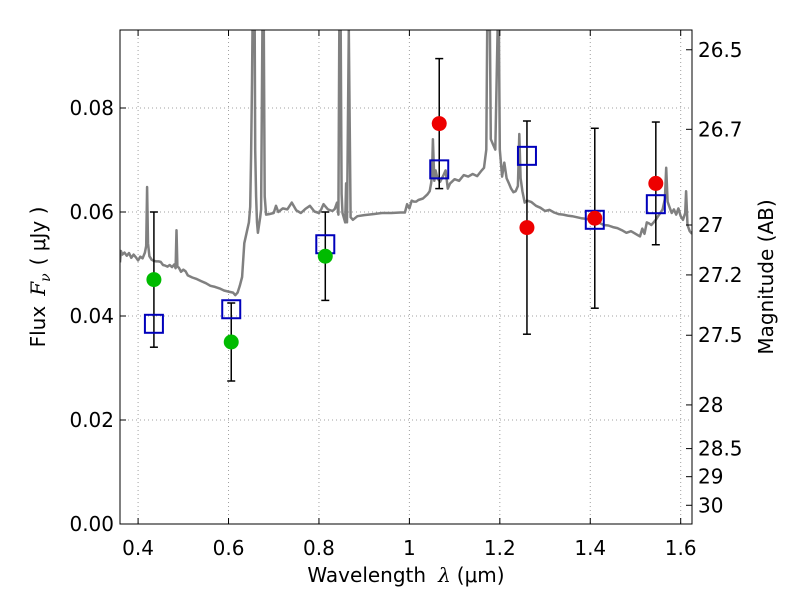 The image size is (800, 600). What do you see at coordinates (40, 277) in the screenshot?
I see `y-axis-label: FluxFν( μJy )` at bounding box center [40, 277].